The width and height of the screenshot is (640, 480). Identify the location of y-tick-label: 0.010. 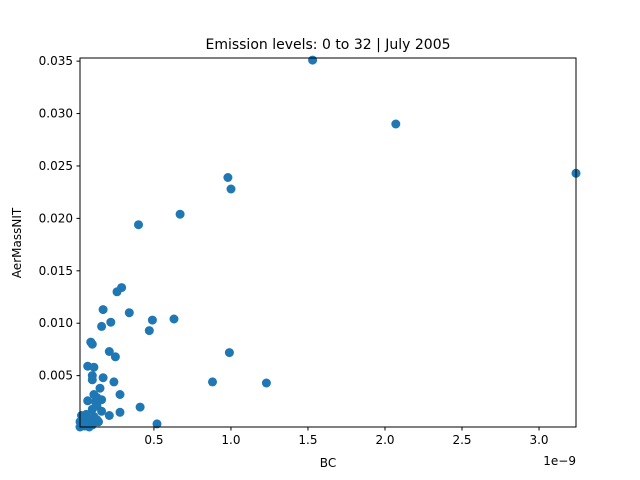
(56, 323).